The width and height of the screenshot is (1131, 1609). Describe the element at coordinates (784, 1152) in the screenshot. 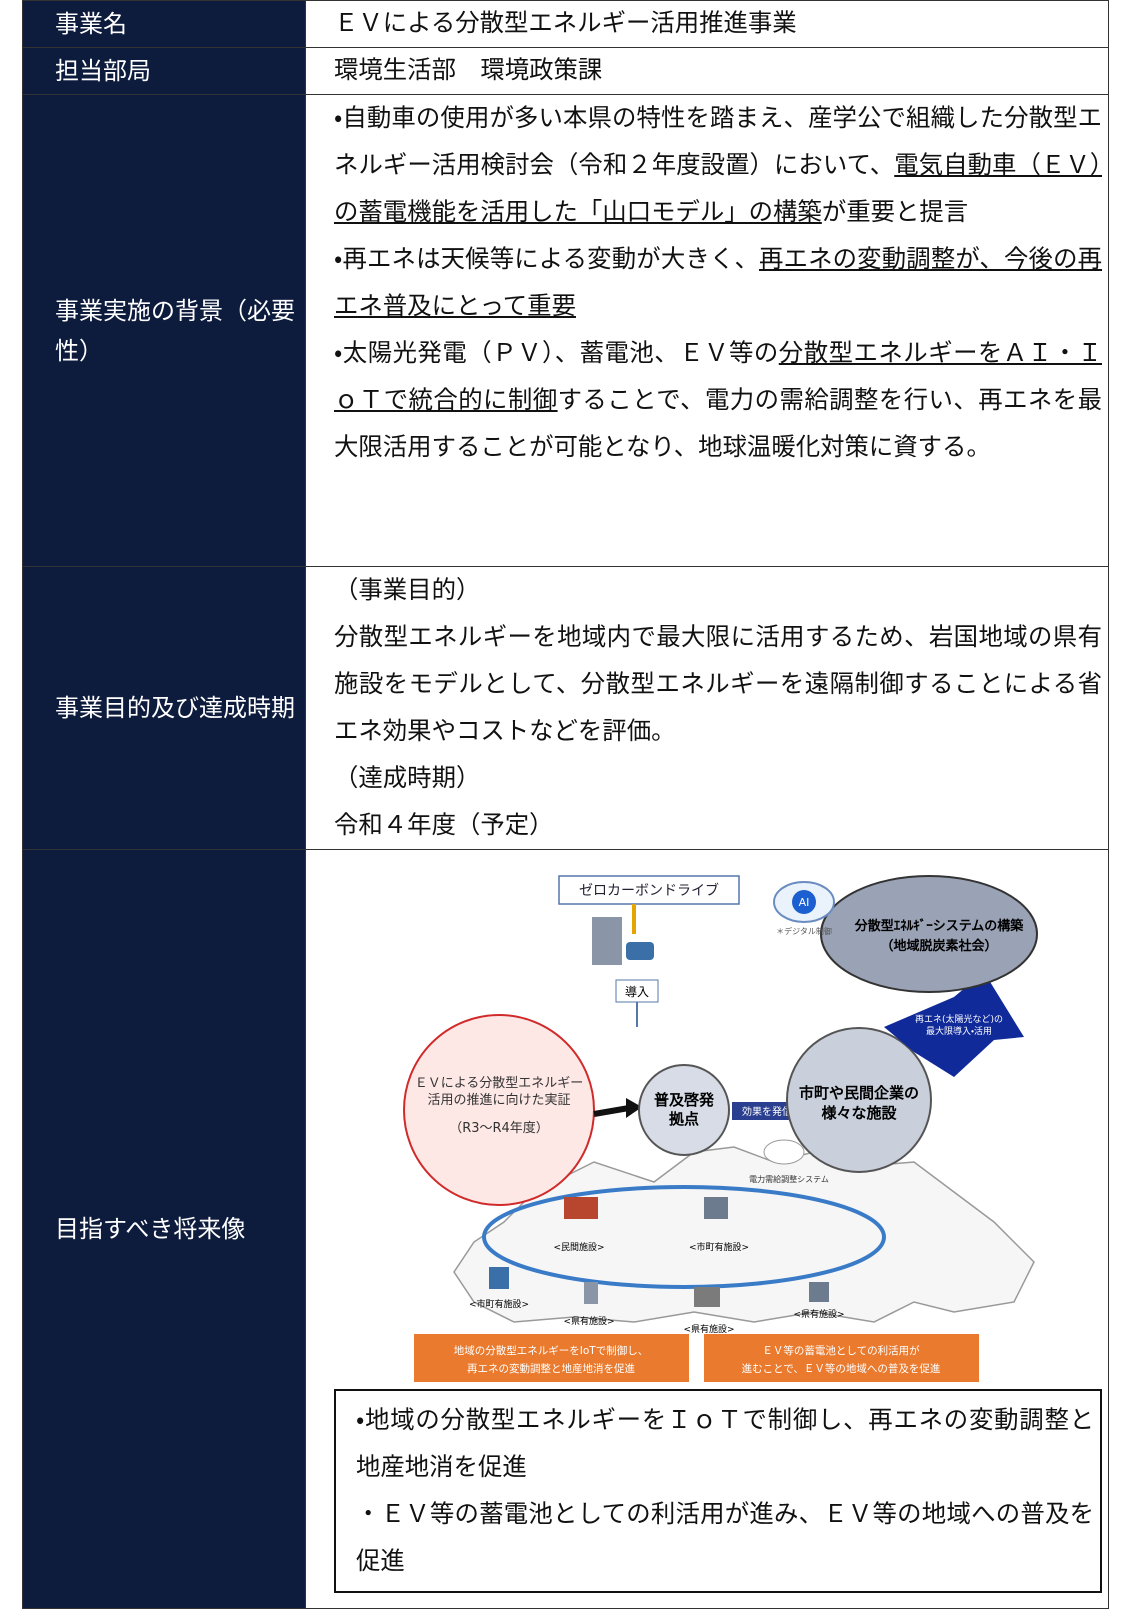

I see `cloud` at that location.